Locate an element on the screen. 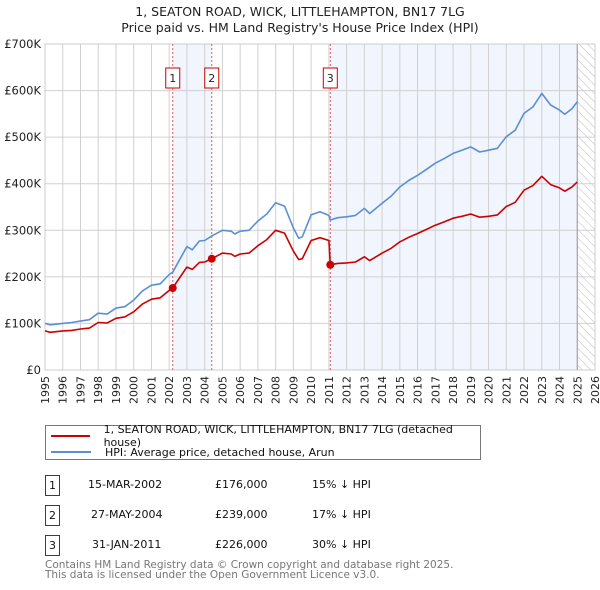  x-tick-label: 2016 is located at coordinates (418, 390).